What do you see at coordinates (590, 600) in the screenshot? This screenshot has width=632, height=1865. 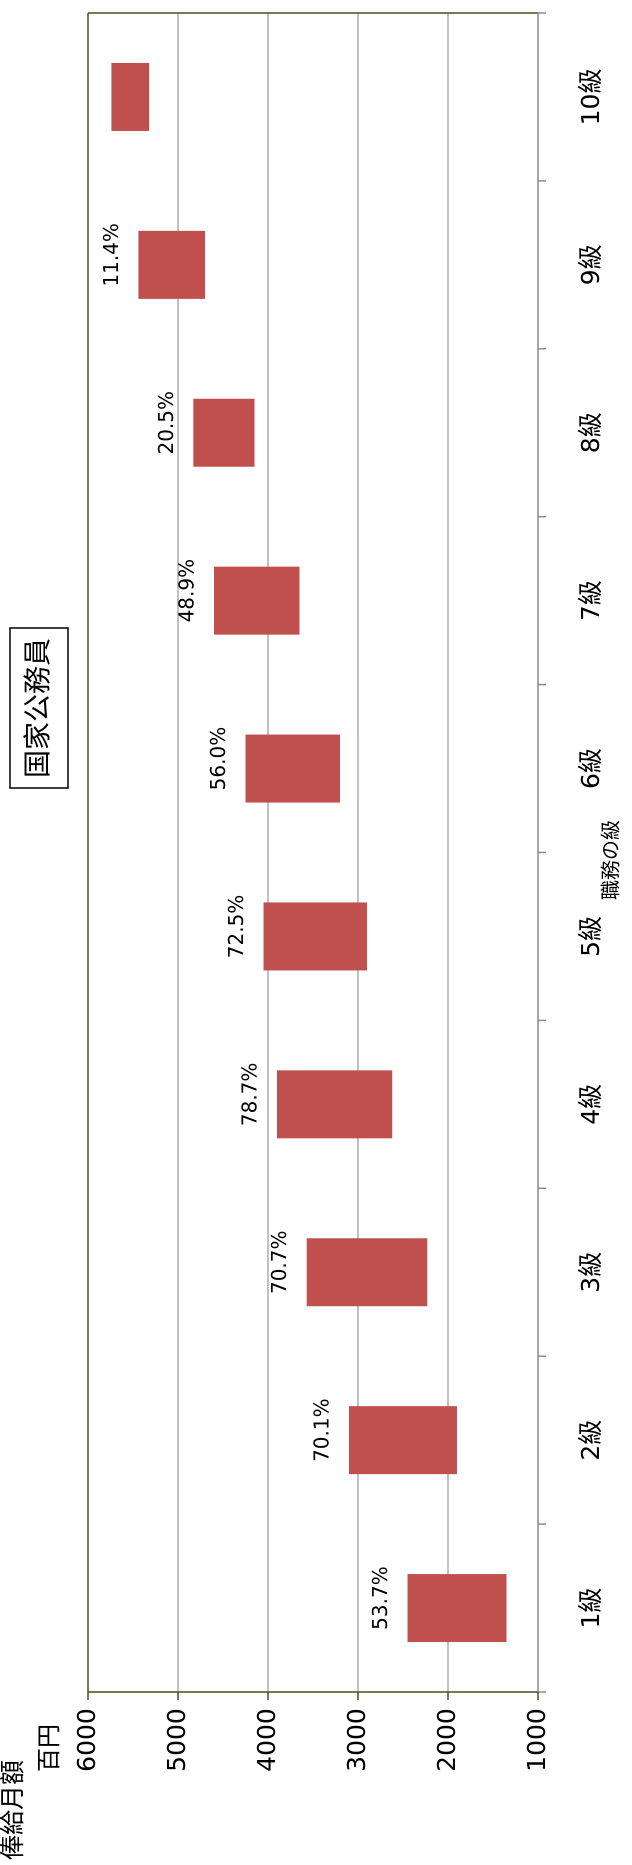 I see `category-label: 7級` at bounding box center [590, 600].